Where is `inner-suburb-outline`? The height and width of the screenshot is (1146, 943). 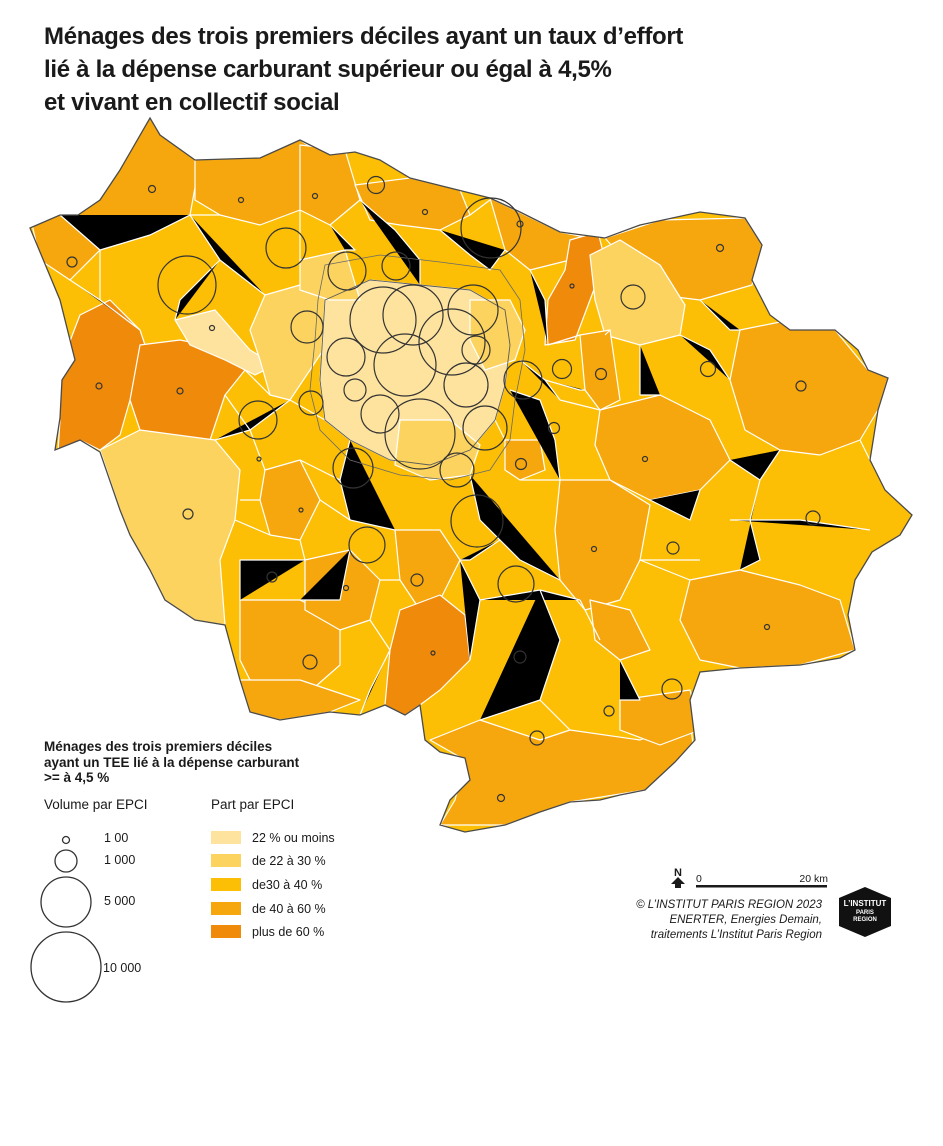
inner-suburb-outline is located at coordinates (417, 367).